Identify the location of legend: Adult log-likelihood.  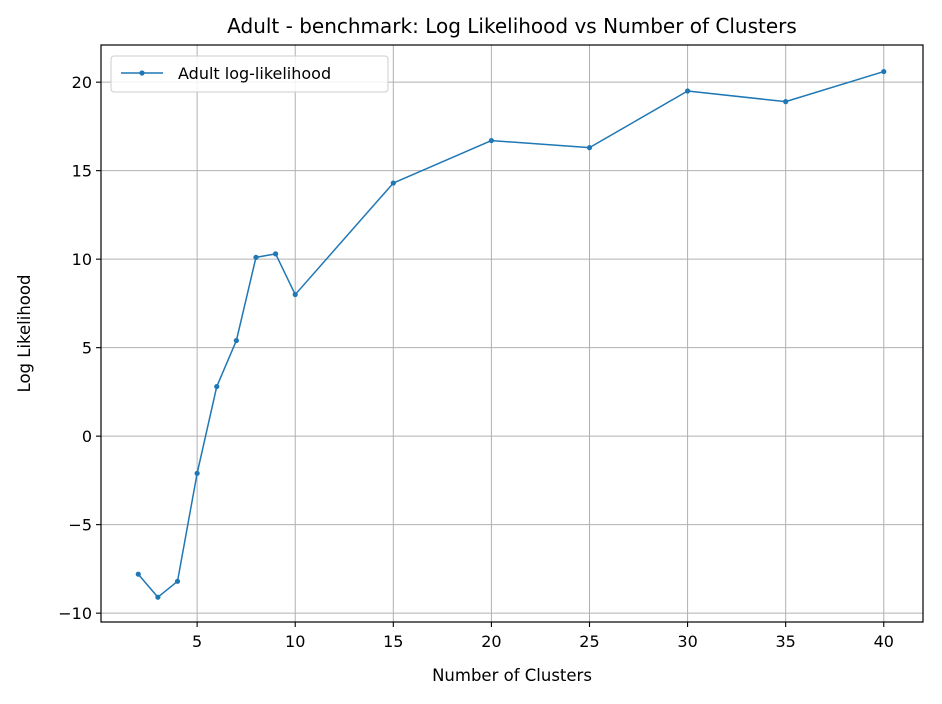
(249, 74).